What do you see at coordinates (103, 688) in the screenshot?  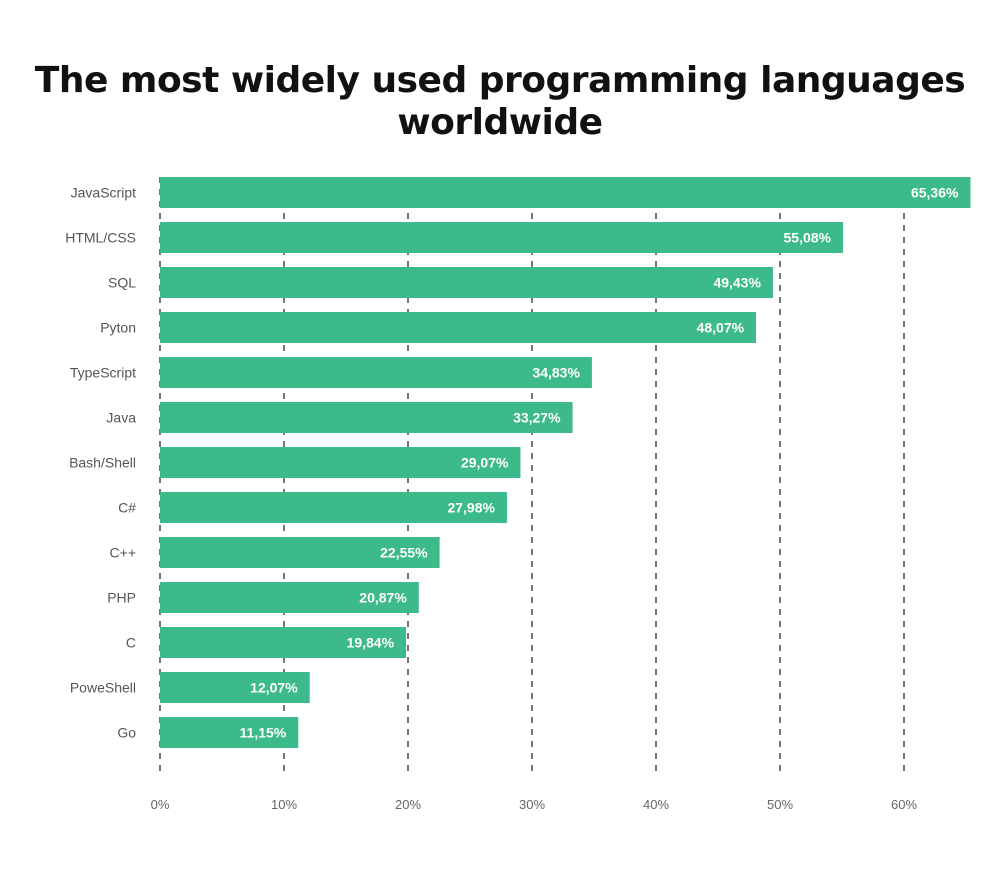 I see `category-label: PoweShell` at bounding box center [103, 688].